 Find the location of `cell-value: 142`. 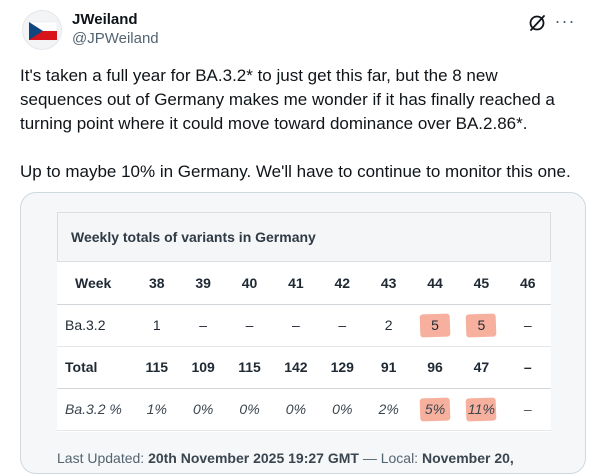

cell-value: 142 is located at coordinates (296, 367).